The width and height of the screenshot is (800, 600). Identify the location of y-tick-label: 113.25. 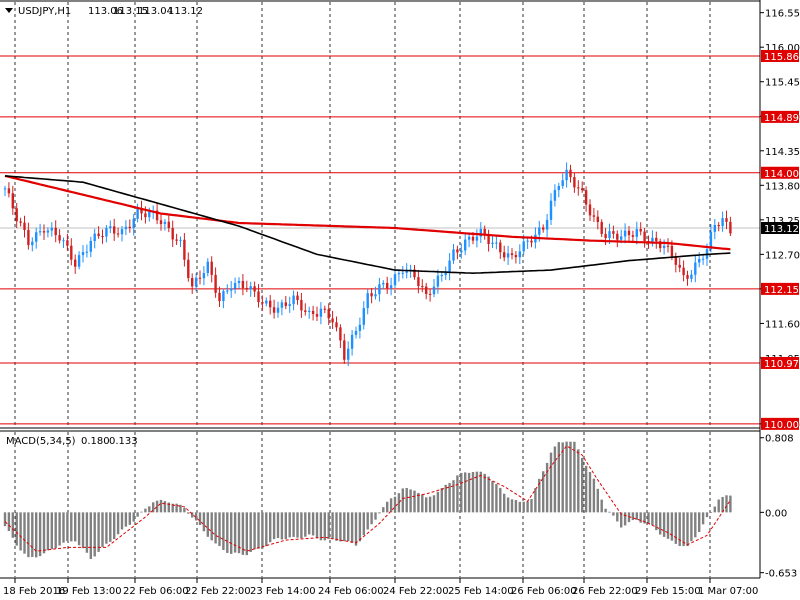
(782, 221).